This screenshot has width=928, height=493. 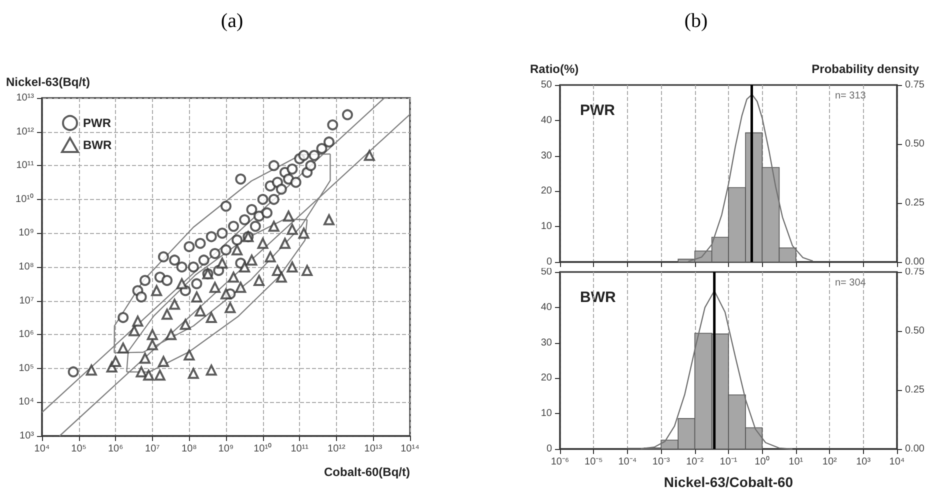 I want to click on y-tick-label: 10¹², so click(x=25, y=132).